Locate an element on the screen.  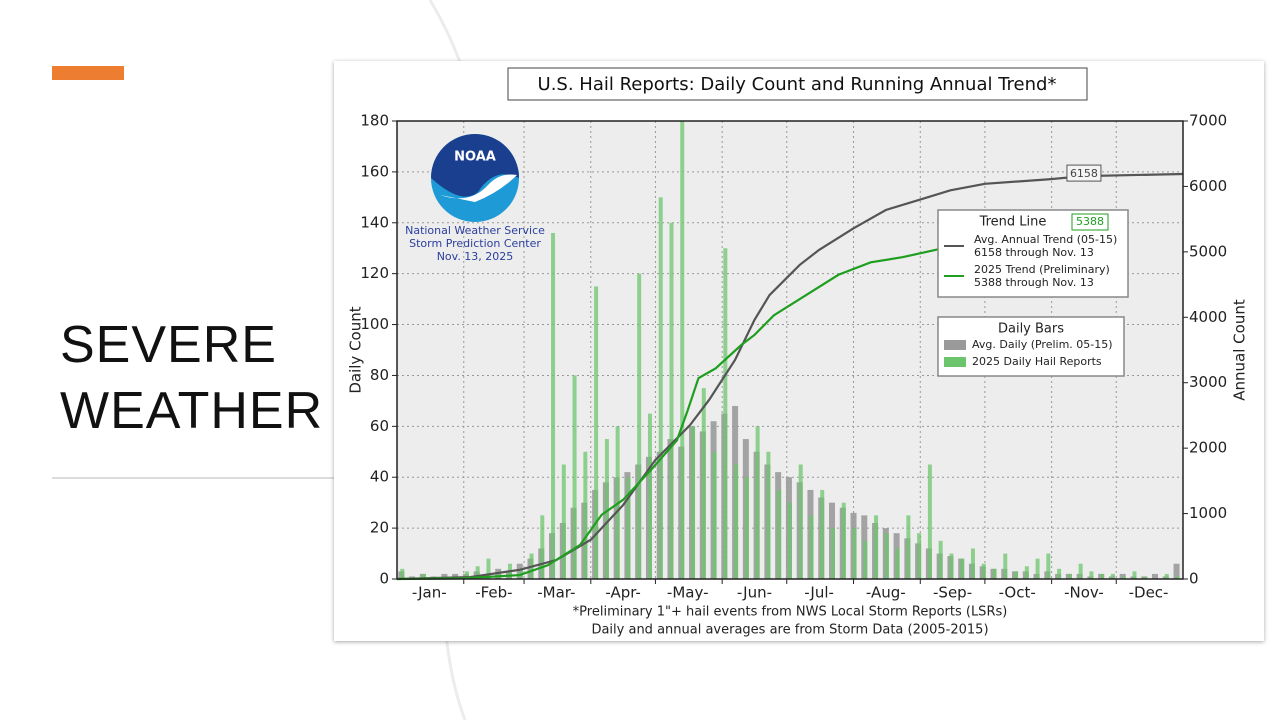
title-box is located at coordinates (797, 84).